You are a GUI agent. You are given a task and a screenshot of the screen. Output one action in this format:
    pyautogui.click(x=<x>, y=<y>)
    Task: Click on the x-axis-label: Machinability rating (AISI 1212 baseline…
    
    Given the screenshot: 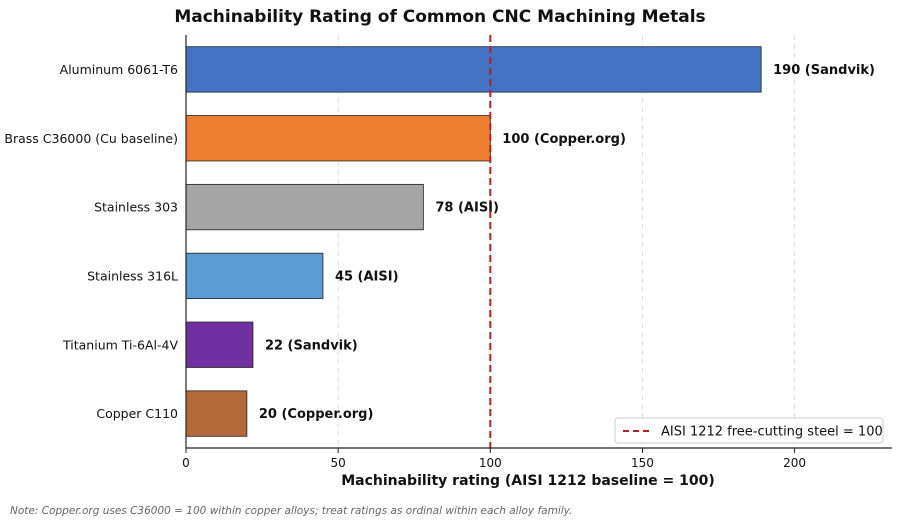 What is the action you would take?
    pyautogui.click(x=528, y=481)
    